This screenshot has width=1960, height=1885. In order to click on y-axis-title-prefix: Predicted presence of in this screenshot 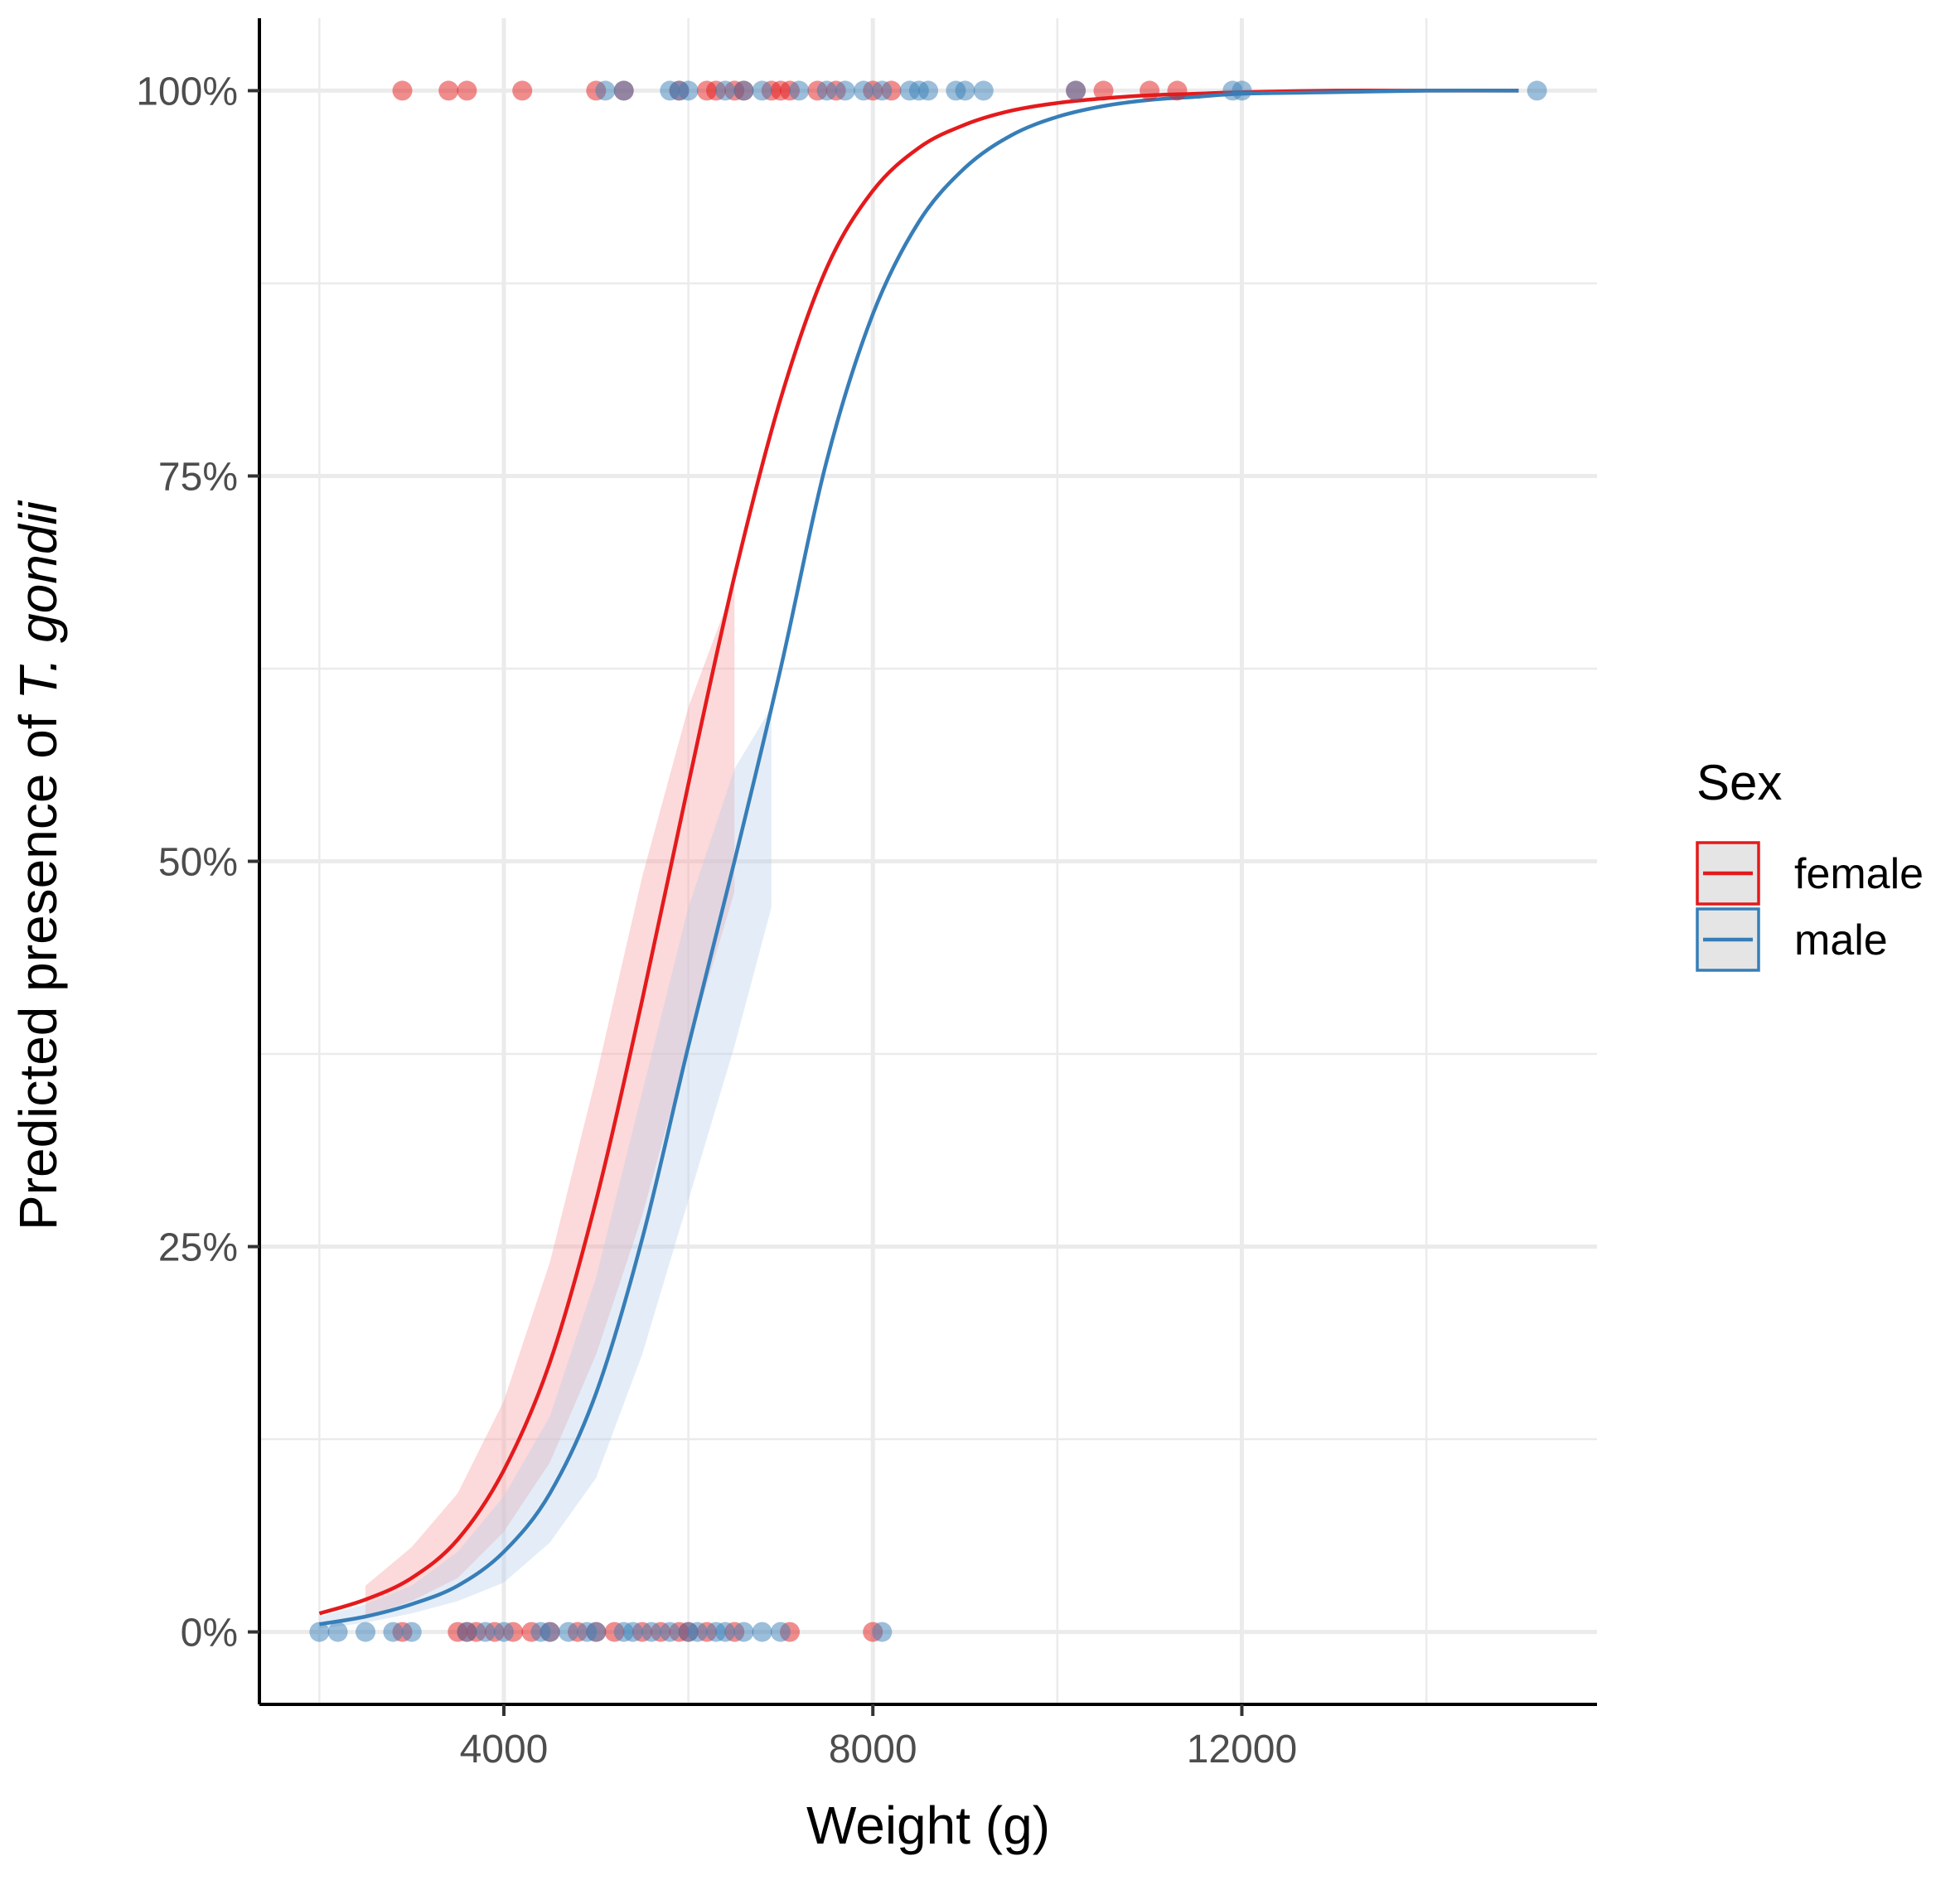, I will do `click(38, 965)`.